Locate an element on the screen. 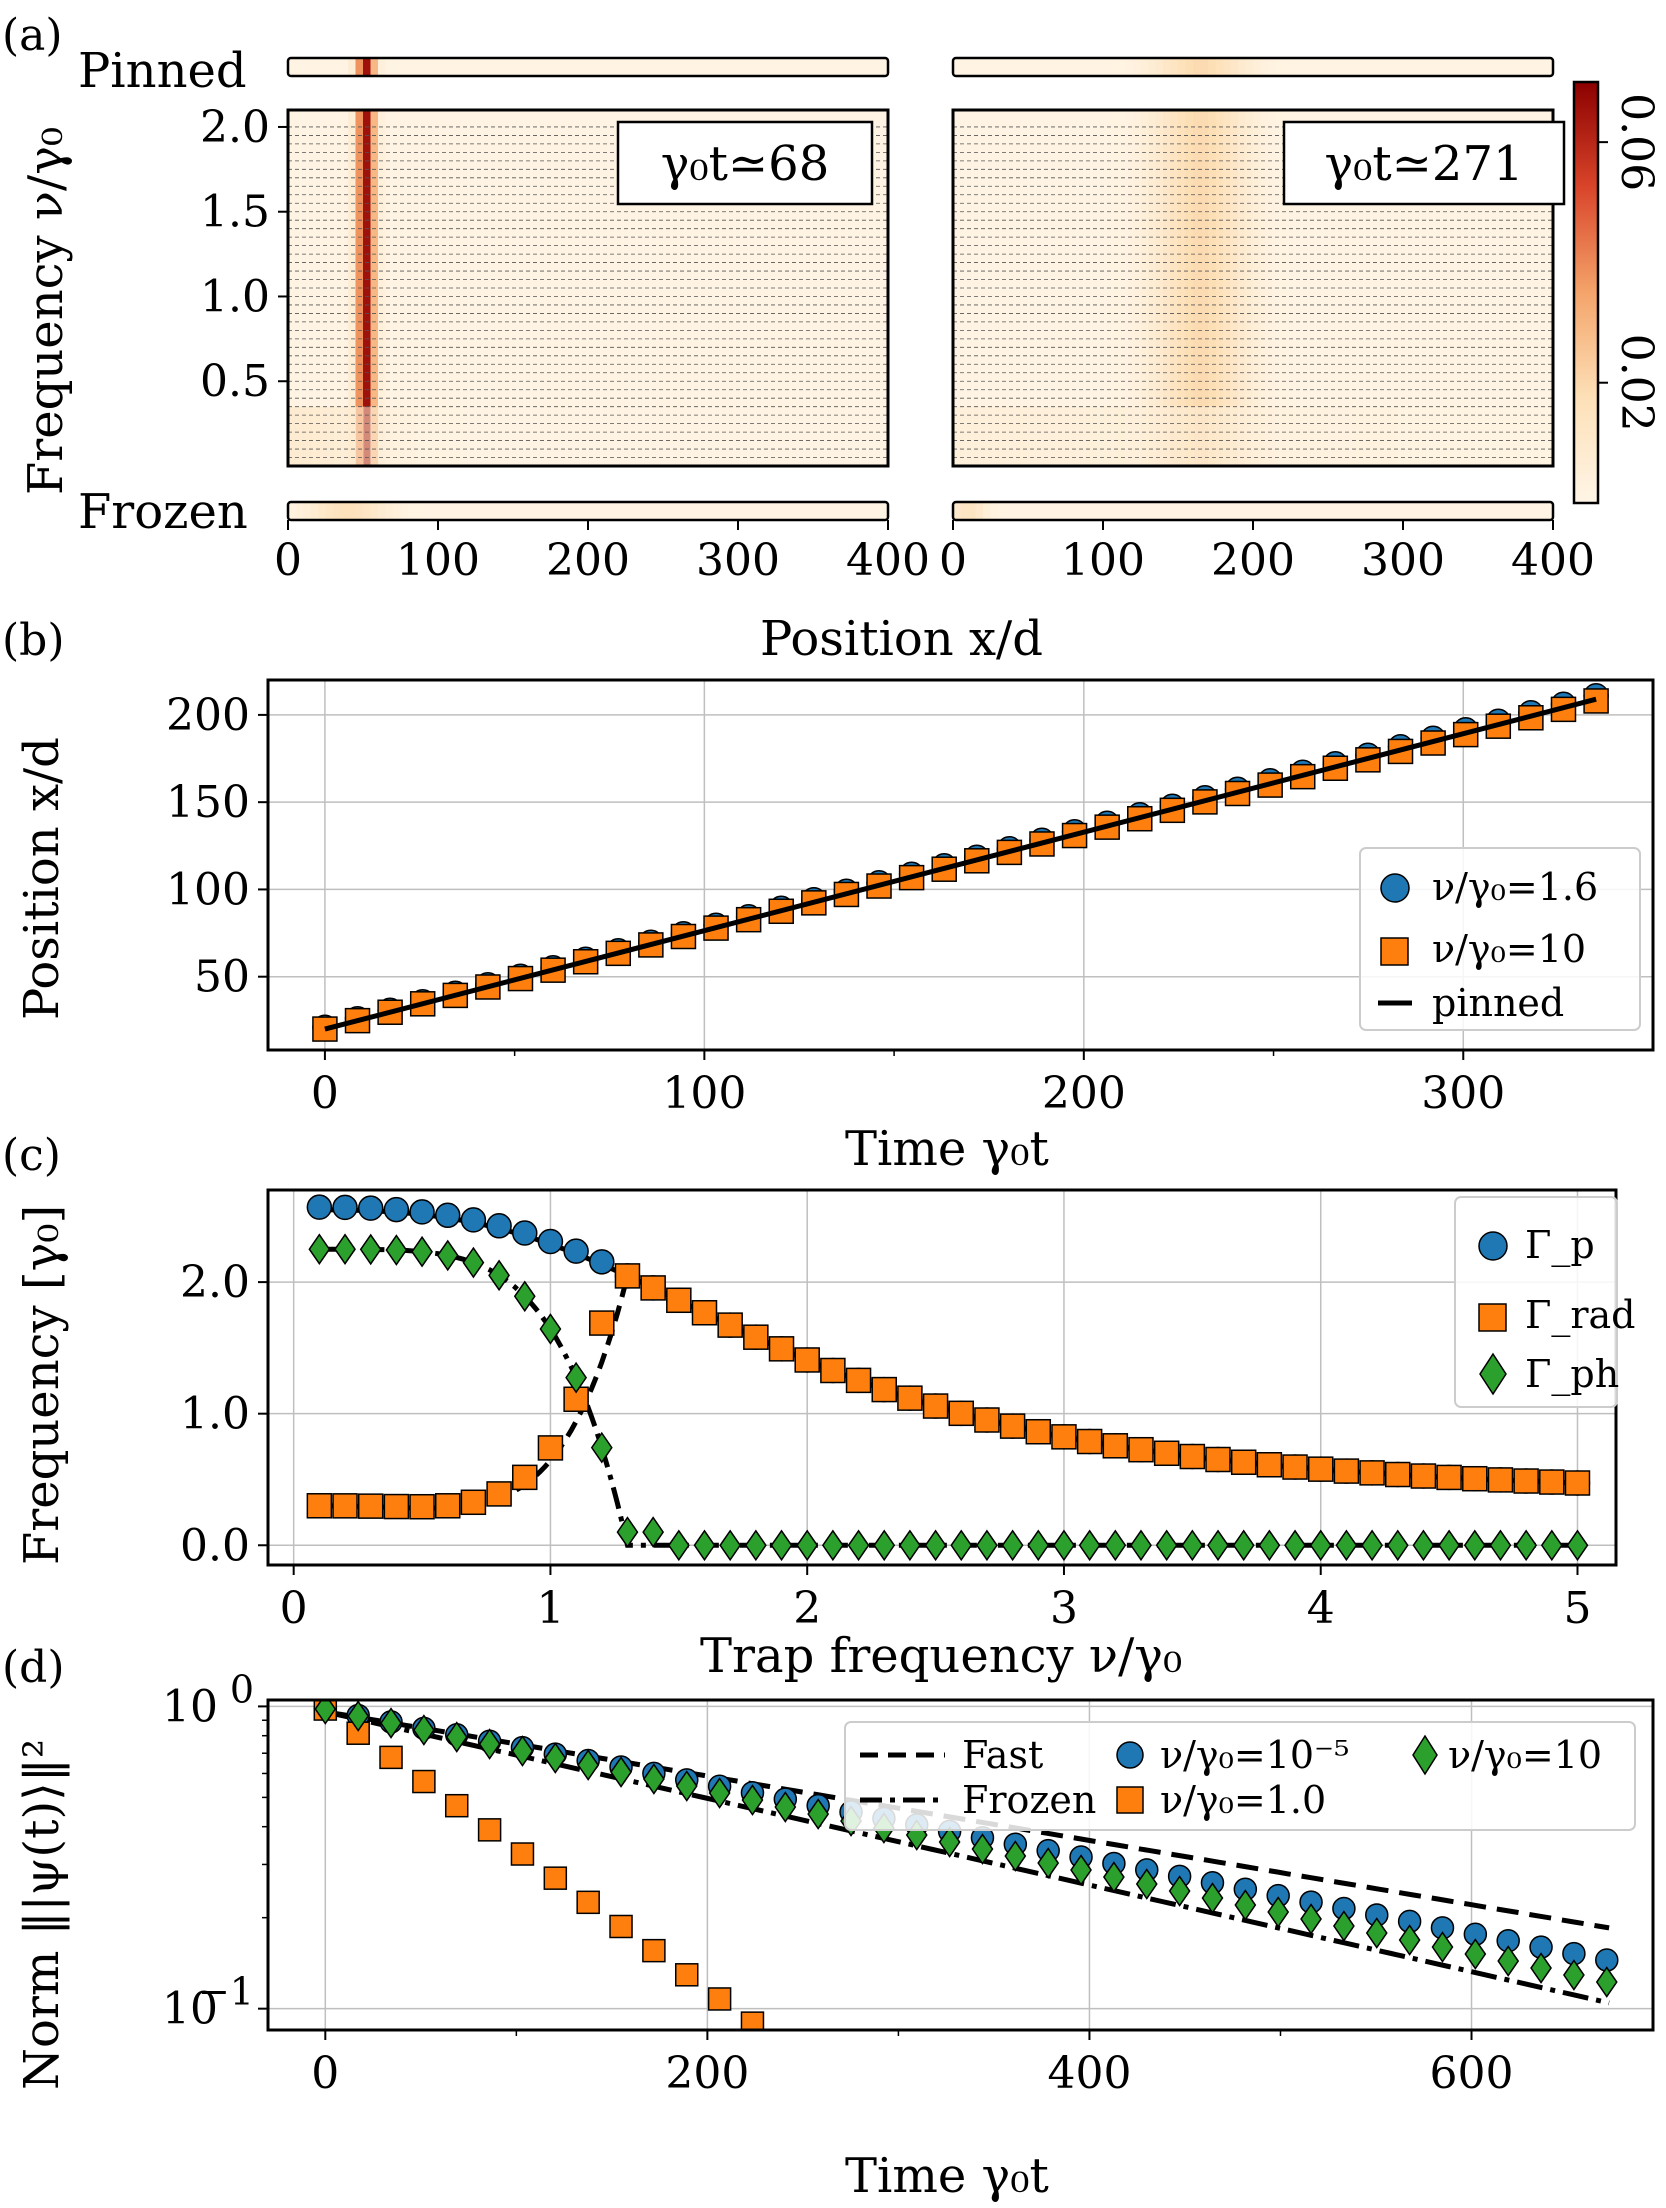  legend-c-marker-diamond is located at coordinates (1493, 1374).